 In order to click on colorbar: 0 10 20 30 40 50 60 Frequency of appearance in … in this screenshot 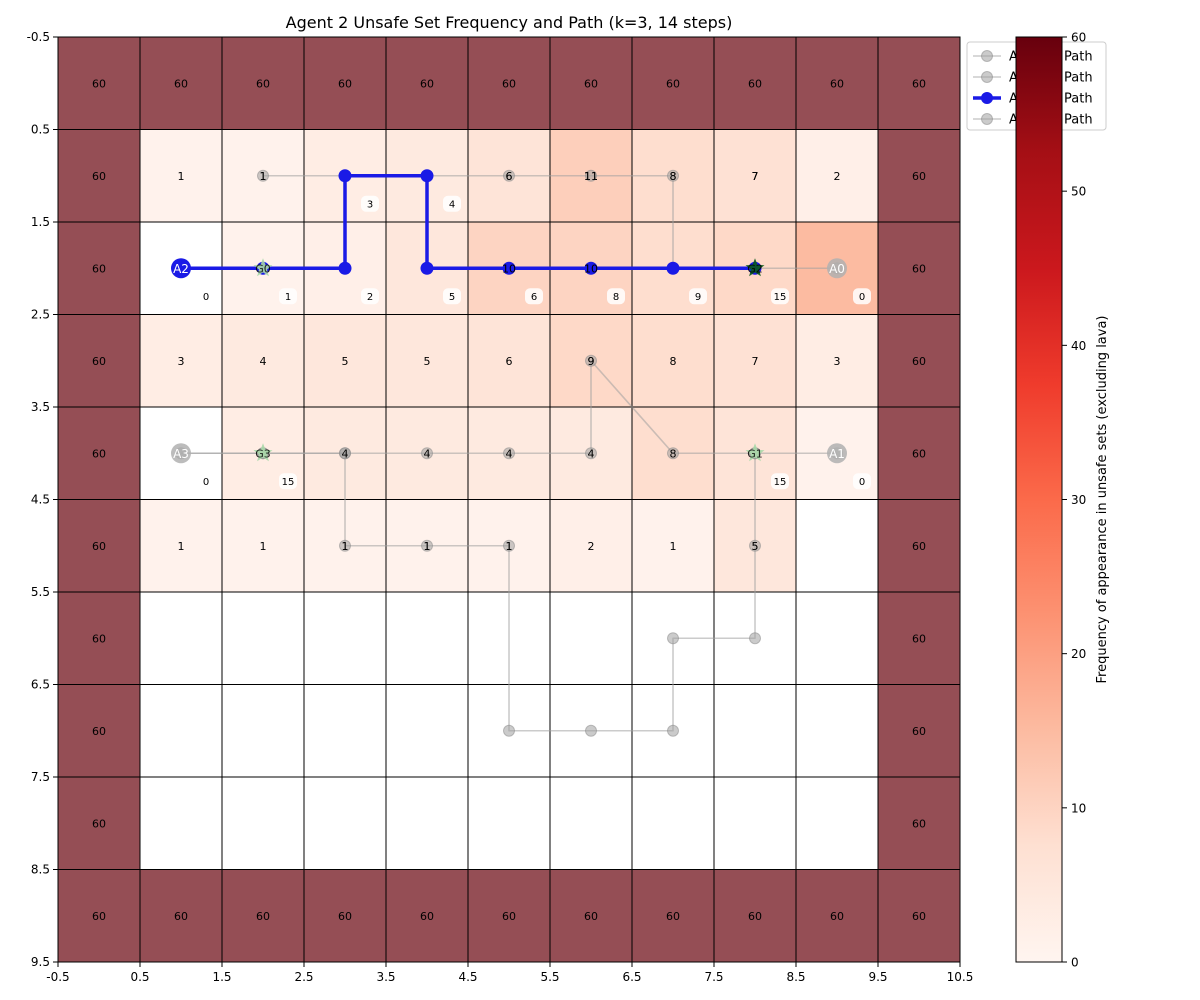, I will do `click(1062, 500)`.